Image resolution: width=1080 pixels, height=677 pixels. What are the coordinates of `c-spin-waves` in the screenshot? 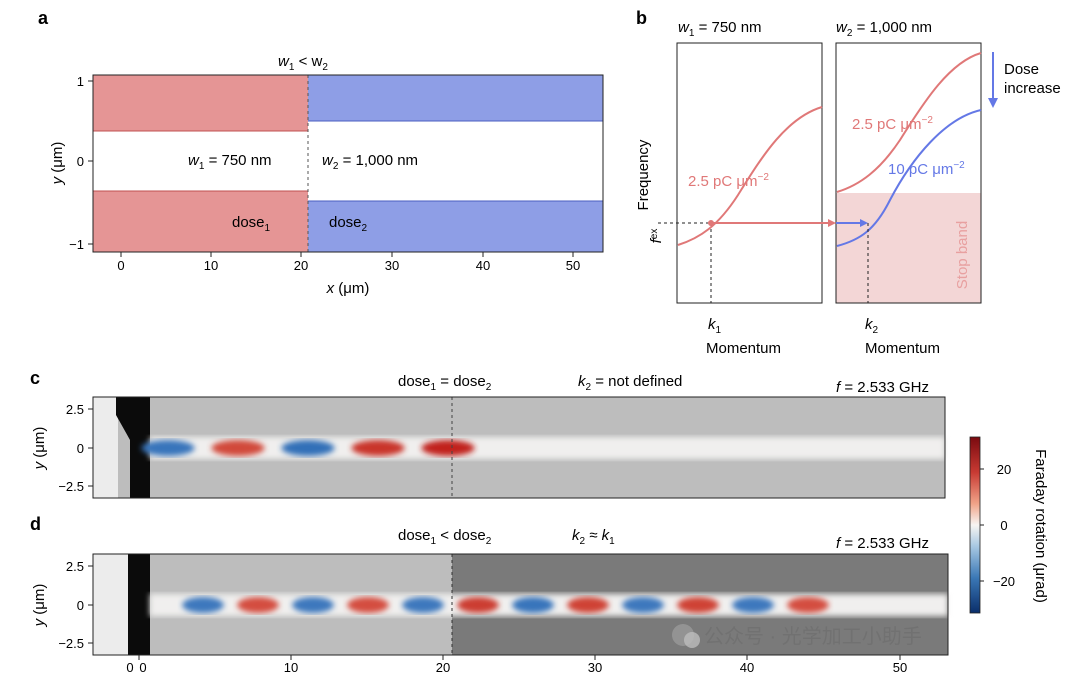 It's located at (308, 448).